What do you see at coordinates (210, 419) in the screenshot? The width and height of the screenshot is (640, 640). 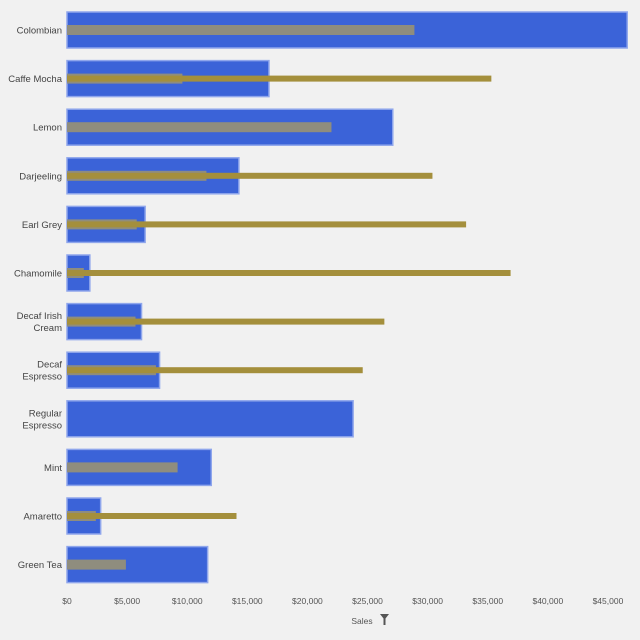 I see `primary-bar` at bounding box center [210, 419].